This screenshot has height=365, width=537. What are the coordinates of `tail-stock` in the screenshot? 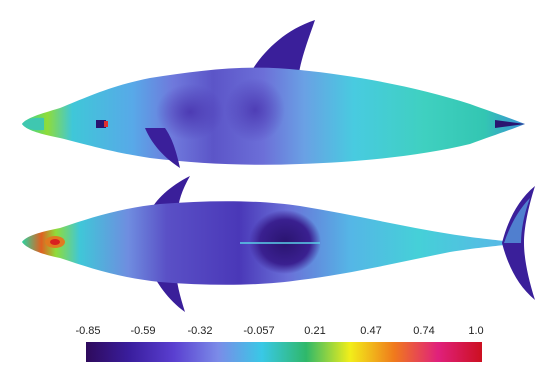 It's located at (510, 124).